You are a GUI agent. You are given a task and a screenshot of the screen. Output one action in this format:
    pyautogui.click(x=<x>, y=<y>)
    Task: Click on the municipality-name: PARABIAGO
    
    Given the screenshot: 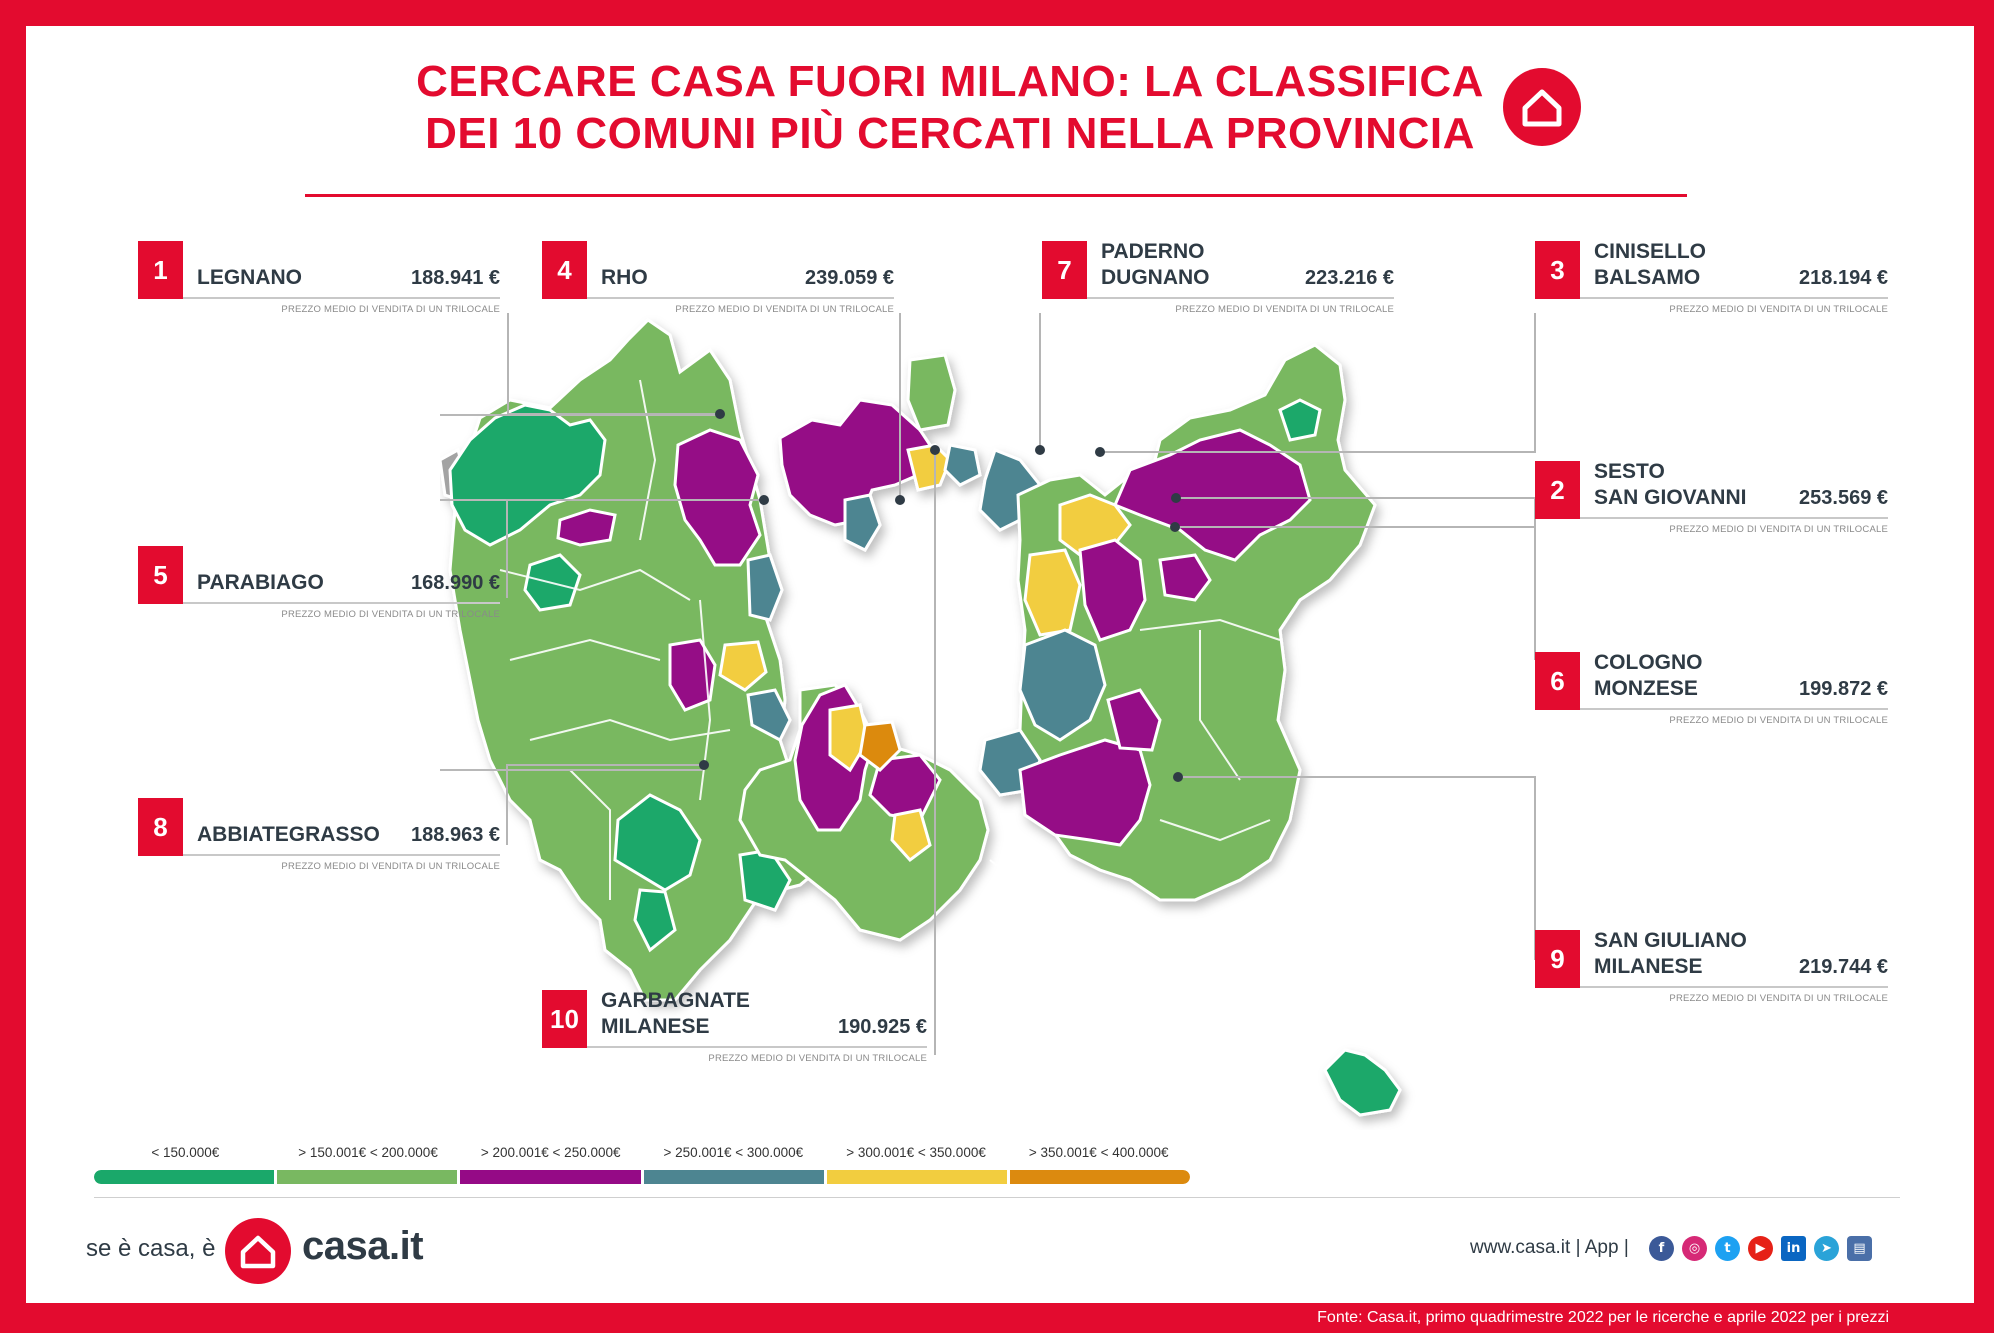 What is the action you would take?
    pyautogui.click(x=260, y=582)
    